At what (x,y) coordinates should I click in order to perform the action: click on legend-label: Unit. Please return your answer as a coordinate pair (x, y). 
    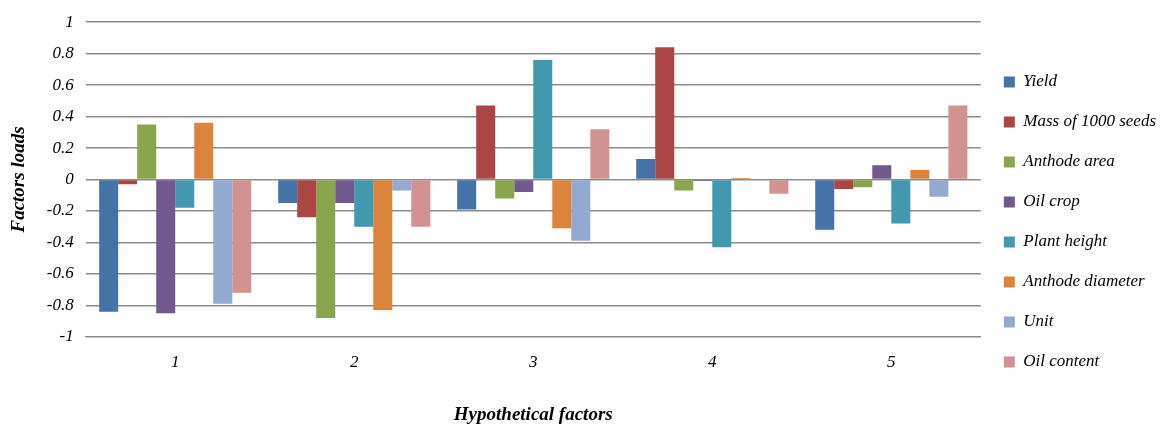
    Looking at the image, I should click on (1039, 321).